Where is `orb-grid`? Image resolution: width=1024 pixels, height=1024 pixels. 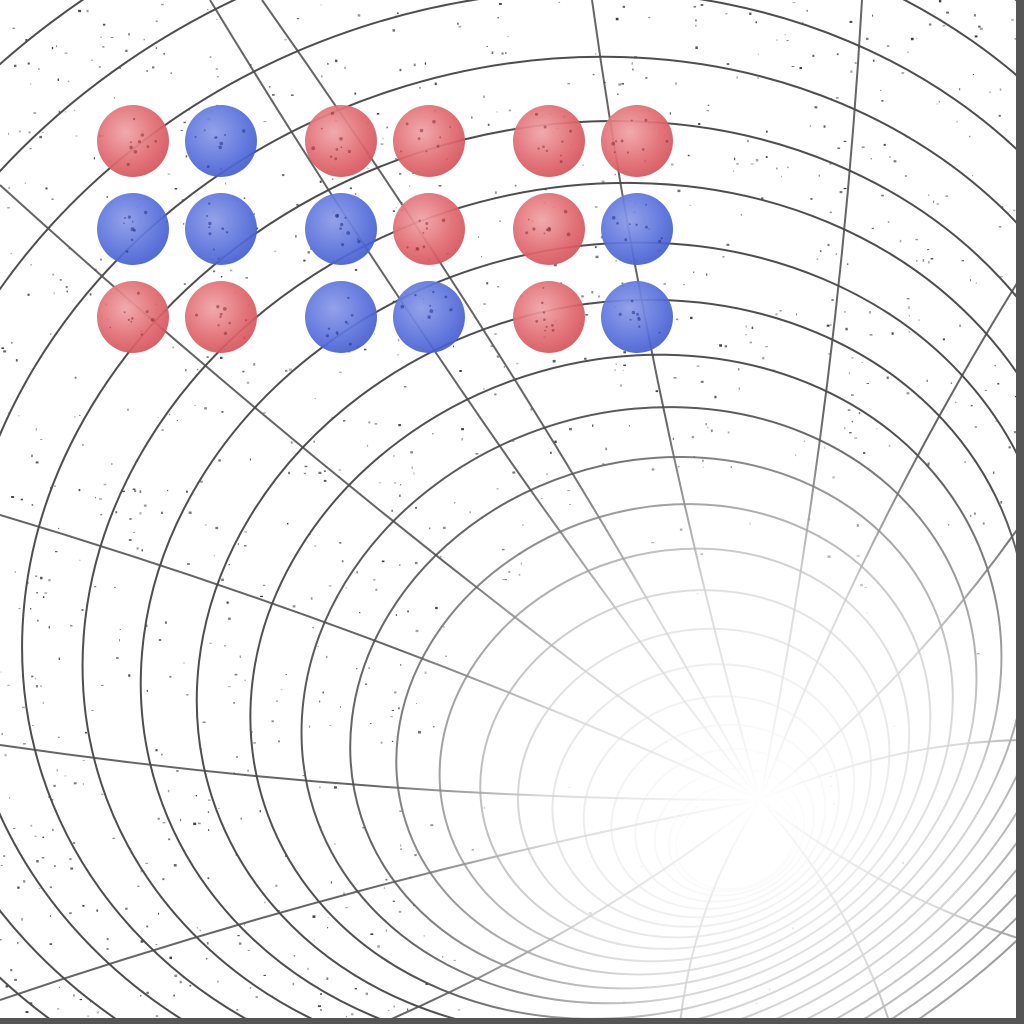 orb-grid is located at coordinates (385, 229).